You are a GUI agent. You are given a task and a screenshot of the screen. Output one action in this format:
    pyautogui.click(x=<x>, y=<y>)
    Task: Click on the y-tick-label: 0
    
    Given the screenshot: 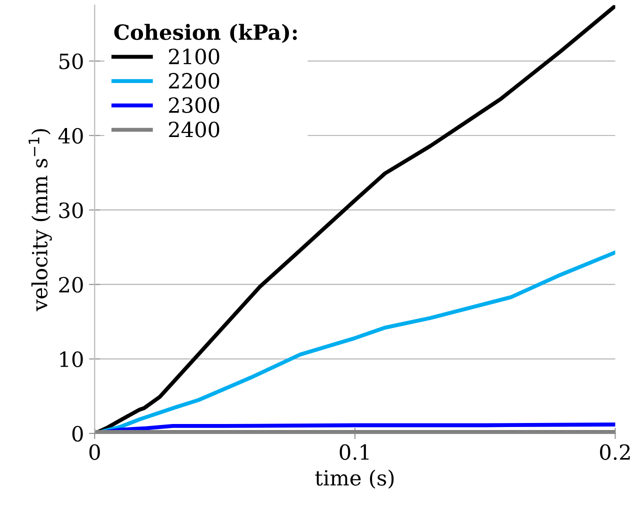 What is the action you would take?
    pyautogui.click(x=77, y=434)
    